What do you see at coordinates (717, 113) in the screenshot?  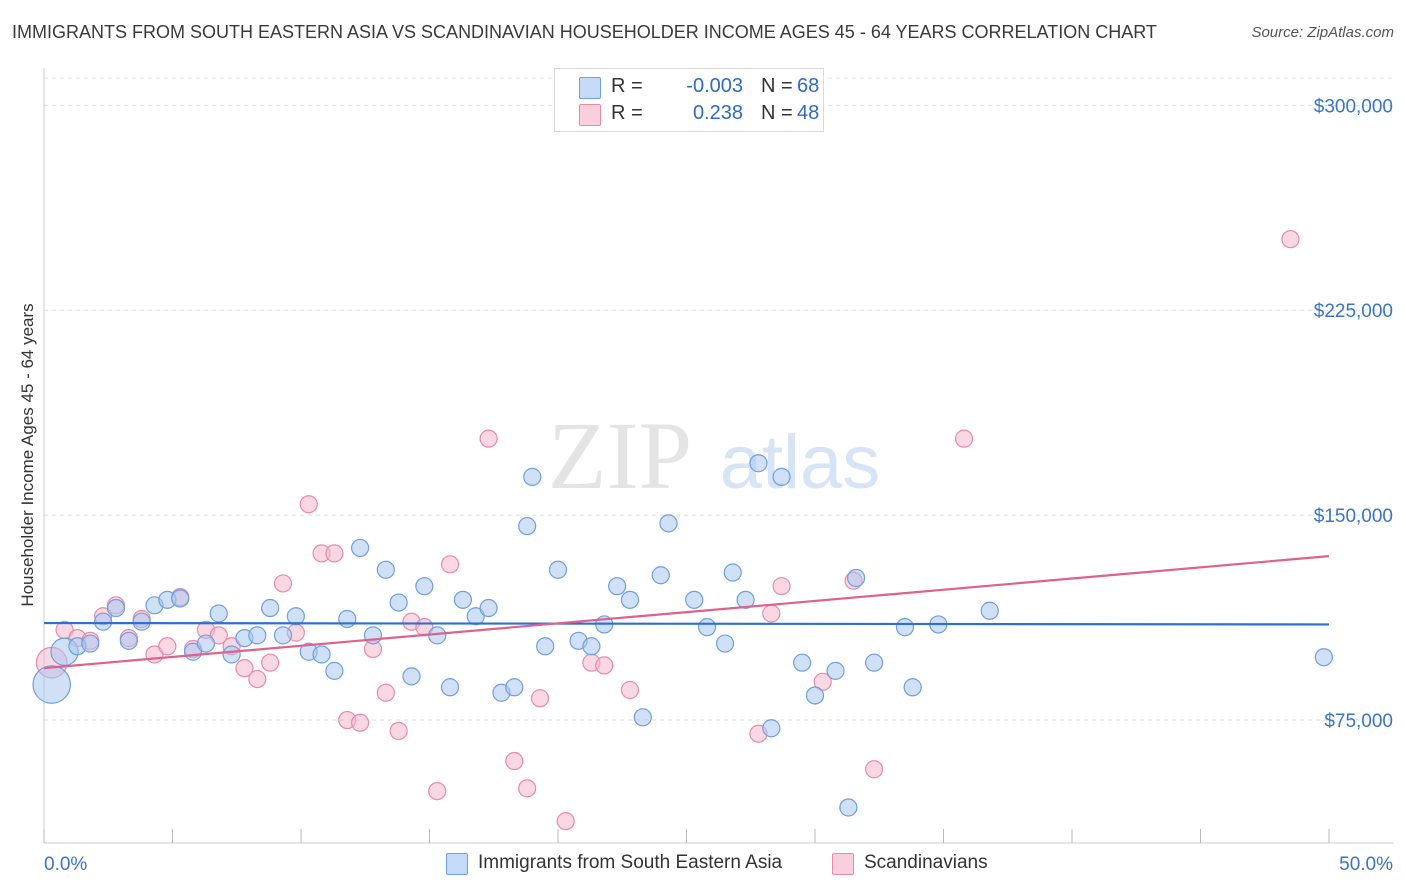 I see `r-value: 0.238` at bounding box center [717, 113].